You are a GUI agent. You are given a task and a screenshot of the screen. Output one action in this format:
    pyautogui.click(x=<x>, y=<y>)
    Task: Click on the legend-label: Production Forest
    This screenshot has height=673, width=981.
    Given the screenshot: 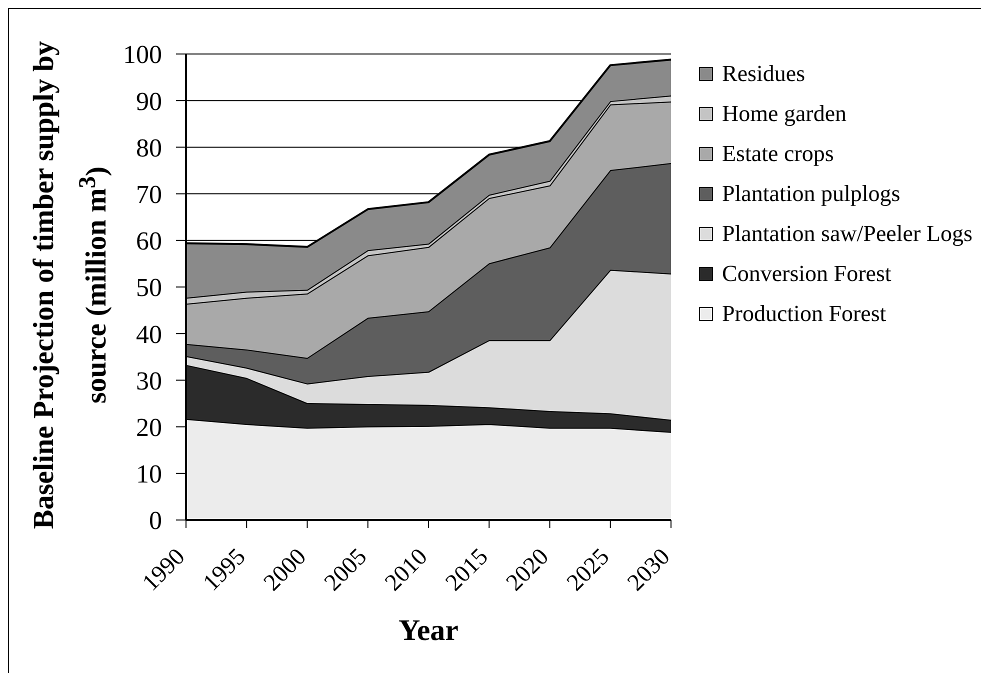 What is the action you would take?
    pyautogui.click(x=804, y=314)
    